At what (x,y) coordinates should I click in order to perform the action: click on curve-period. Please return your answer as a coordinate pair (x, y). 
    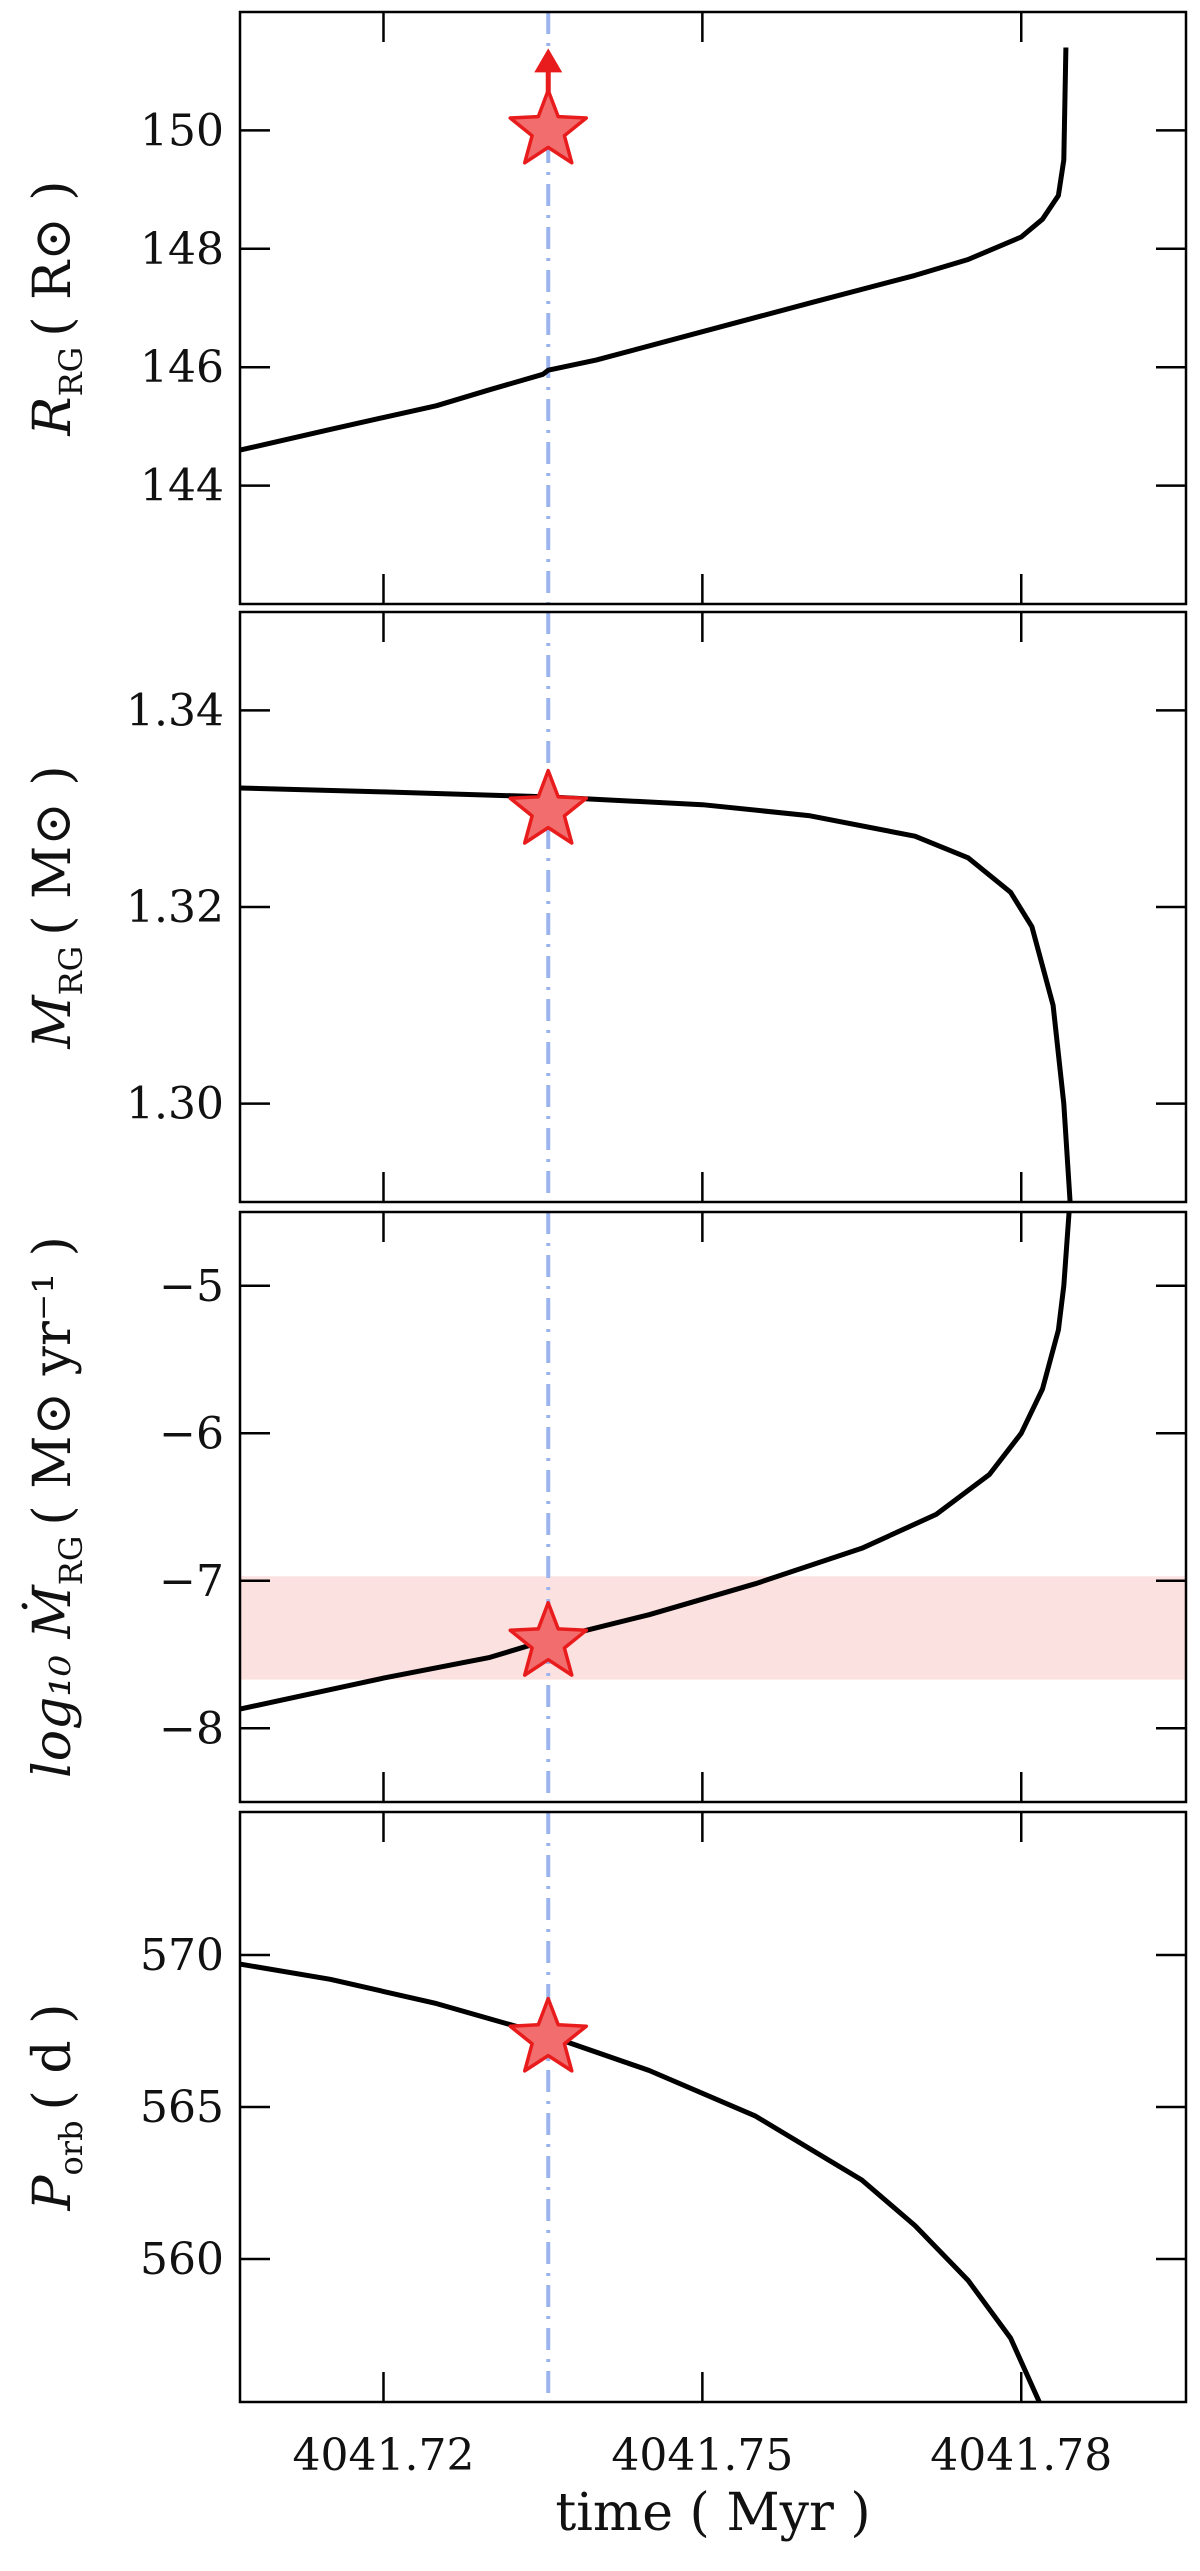
    Looking at the image, I should click on (641, 2181).